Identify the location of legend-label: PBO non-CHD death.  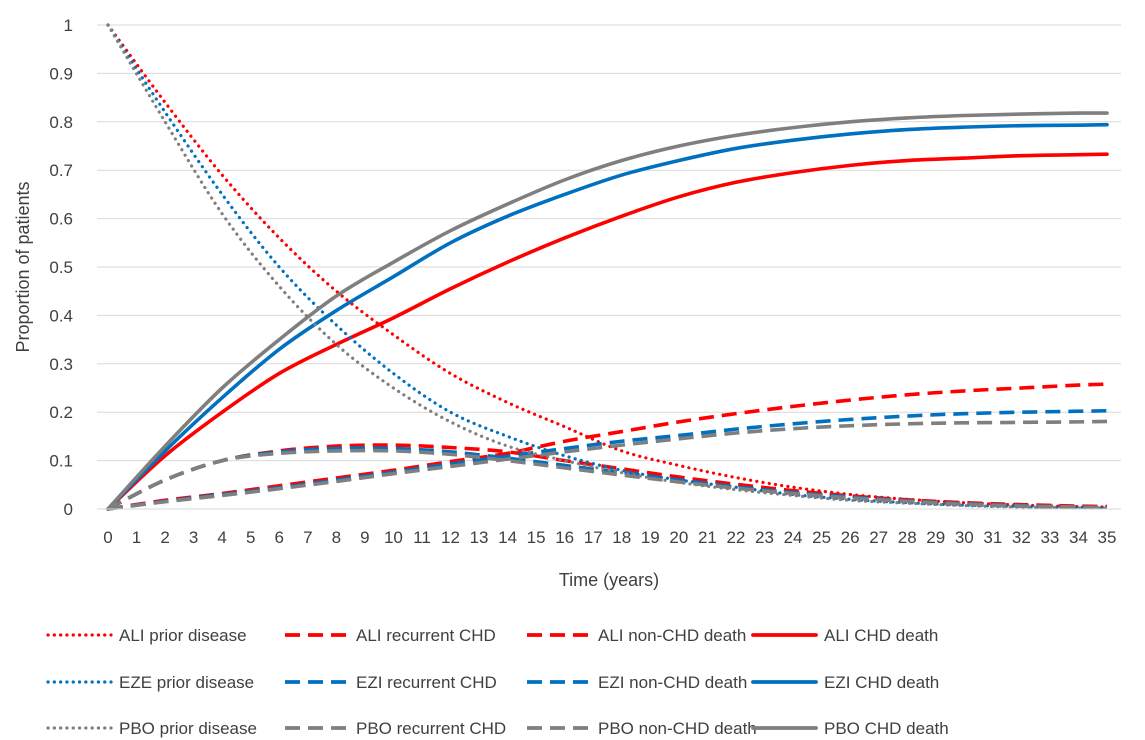
(677, 728).